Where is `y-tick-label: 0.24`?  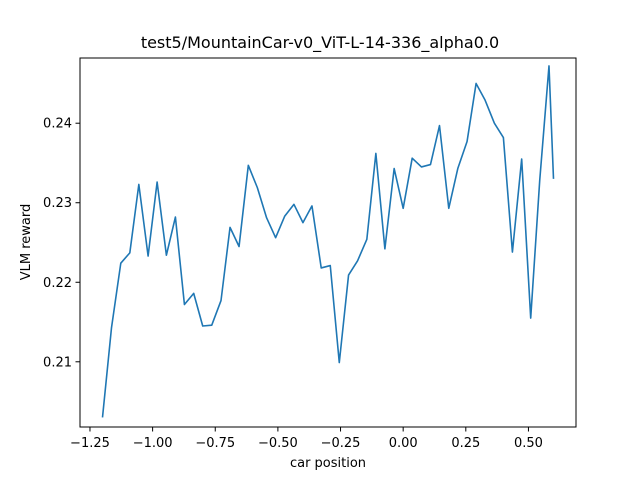
y-tick-label: 0.24 is located at coordinates (57, 124).